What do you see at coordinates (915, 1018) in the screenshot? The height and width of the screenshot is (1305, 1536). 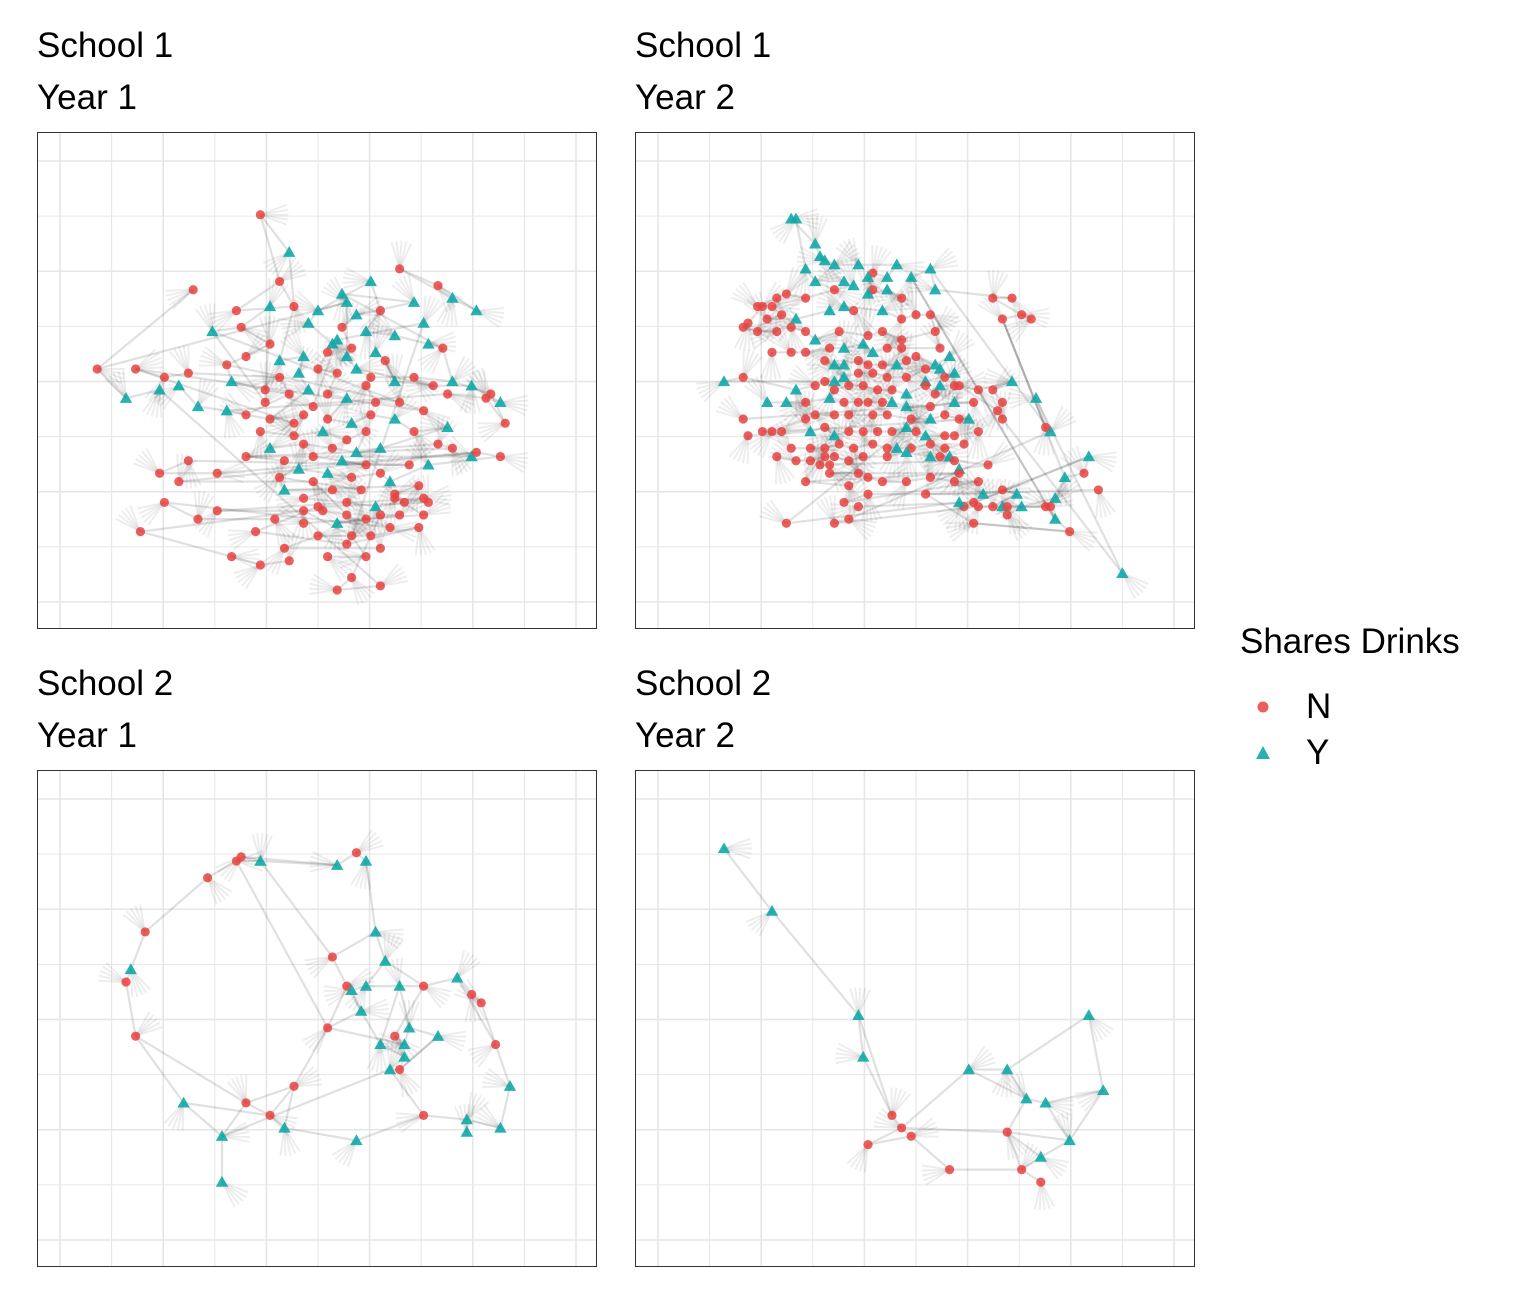 I see `network-plot` at bounding box center [915, 1018].